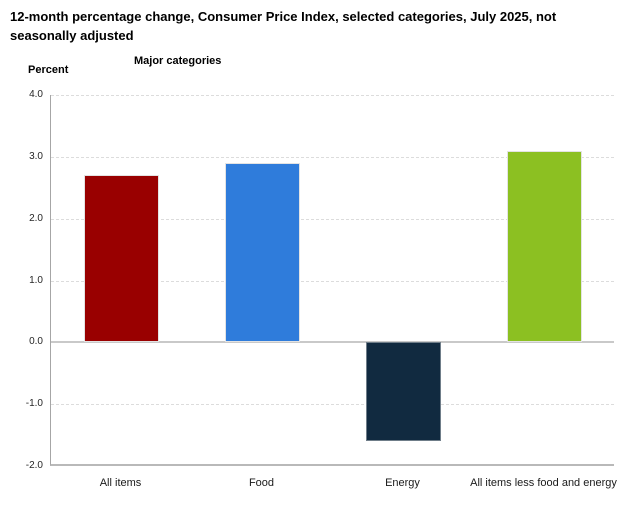  Describe the element at coordinates (34, 404) in the screenshot. I see `y-axis-tick-label: -1.0` at that location.